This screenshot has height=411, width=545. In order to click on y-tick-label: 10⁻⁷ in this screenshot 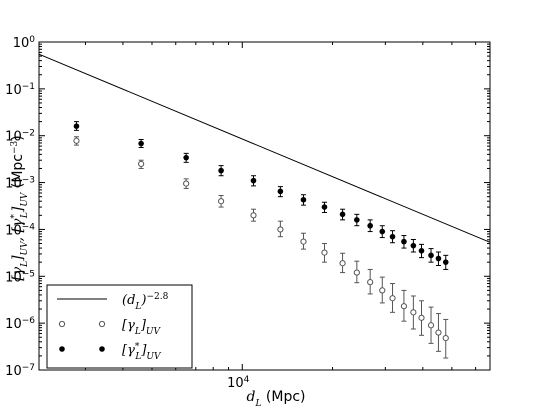, I will do `click(20, 371)`.